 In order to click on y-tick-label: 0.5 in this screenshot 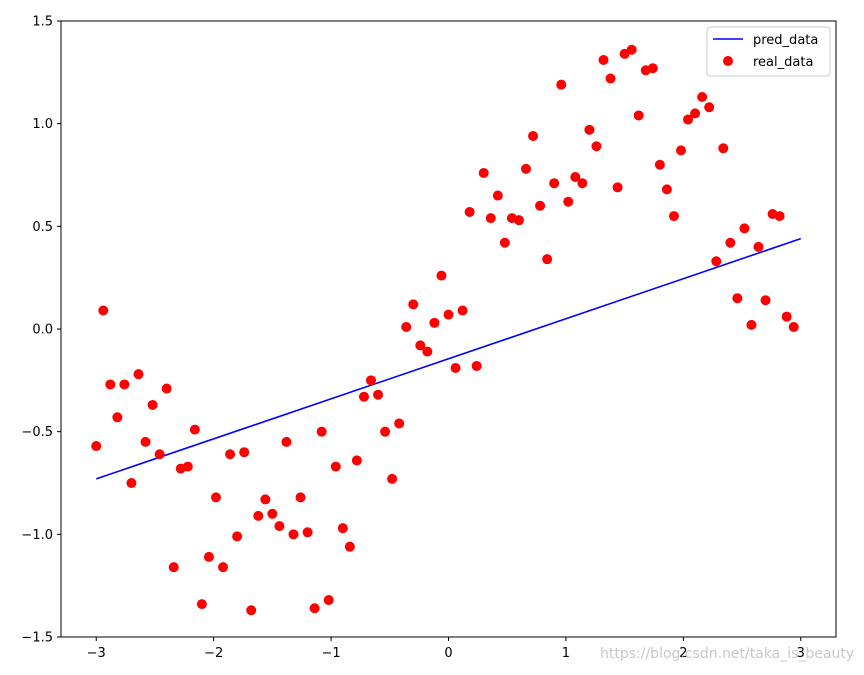, I will do `click(42, 227)`.